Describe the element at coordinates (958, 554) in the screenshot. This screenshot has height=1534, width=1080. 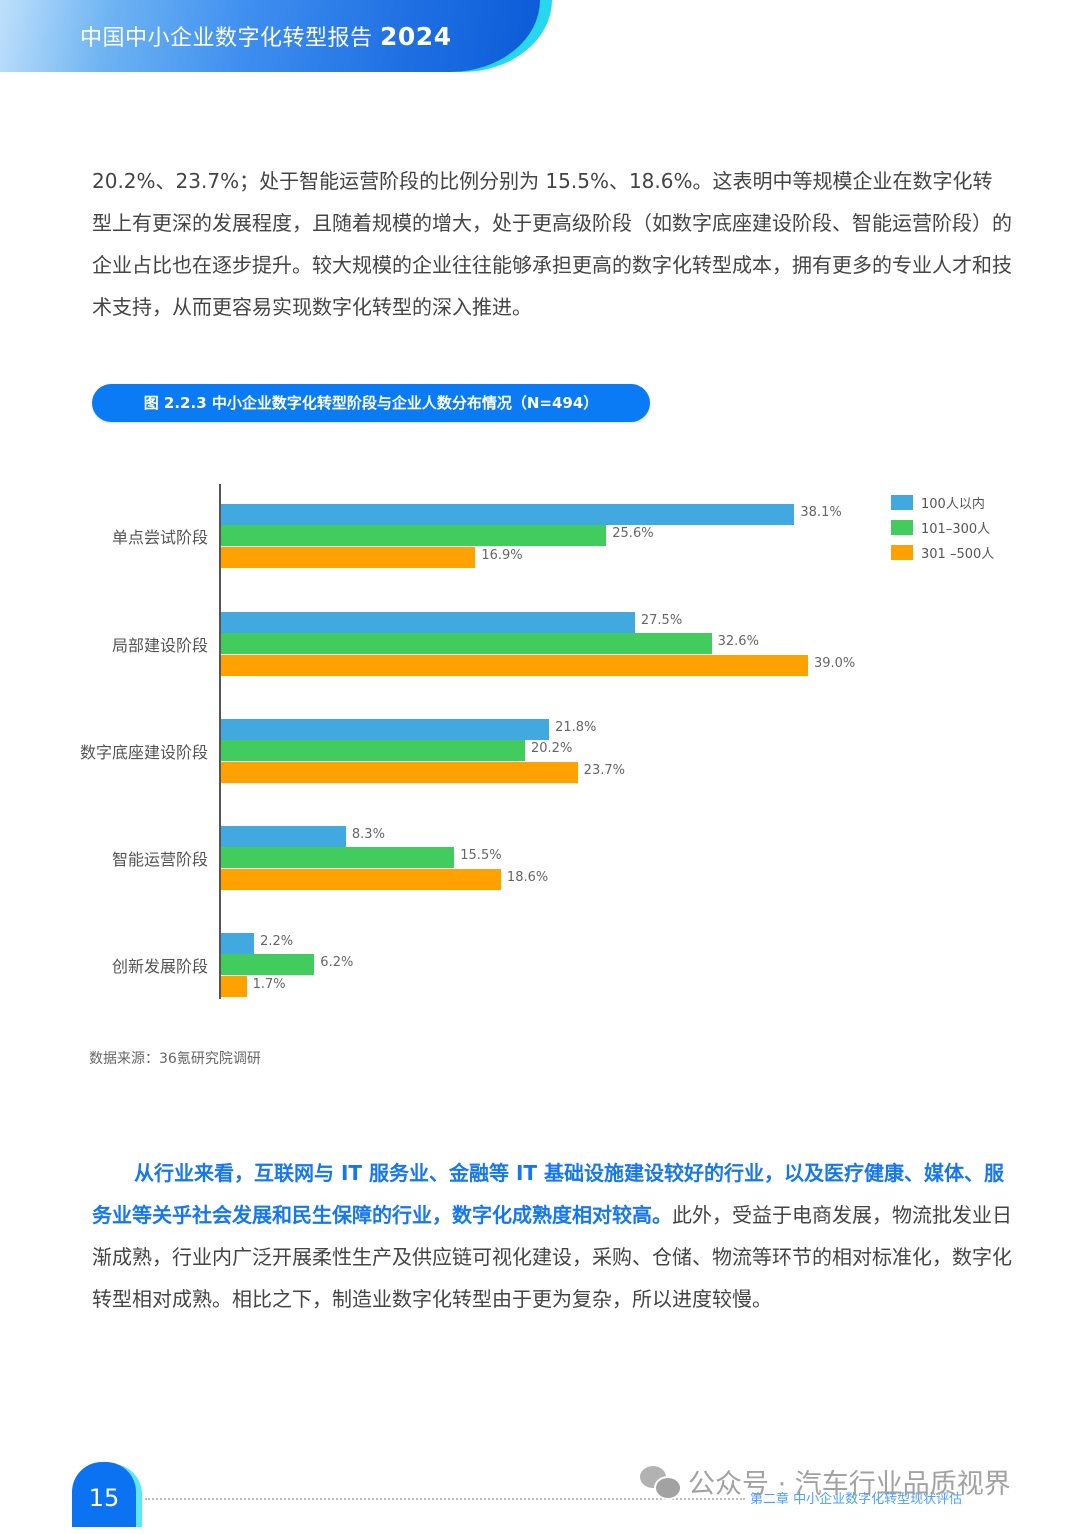
I see `legend-label: 301 –500人` at that location.